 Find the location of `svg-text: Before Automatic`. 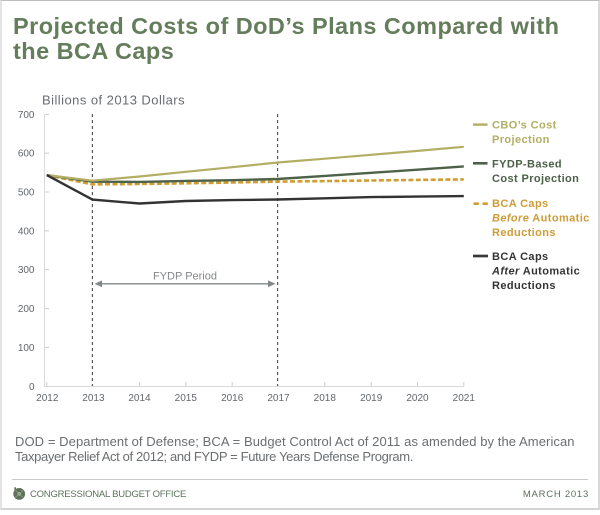

svg-text: Before Automatic is located at coordinates (541, 219).